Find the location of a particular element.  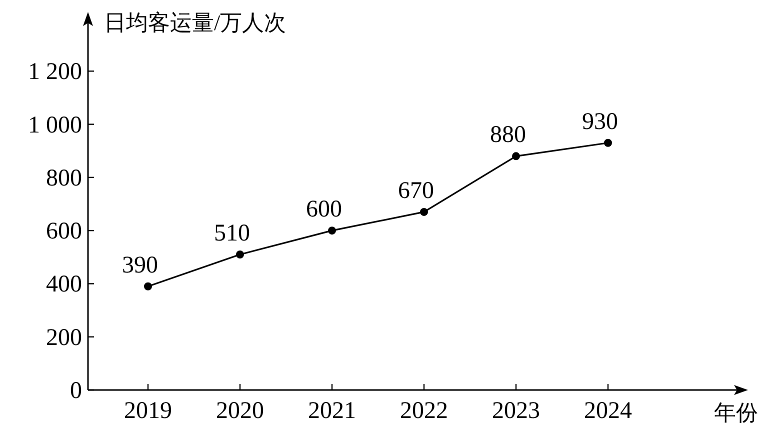

x-tick-label: 2023 is located at coordinates (516, 411).